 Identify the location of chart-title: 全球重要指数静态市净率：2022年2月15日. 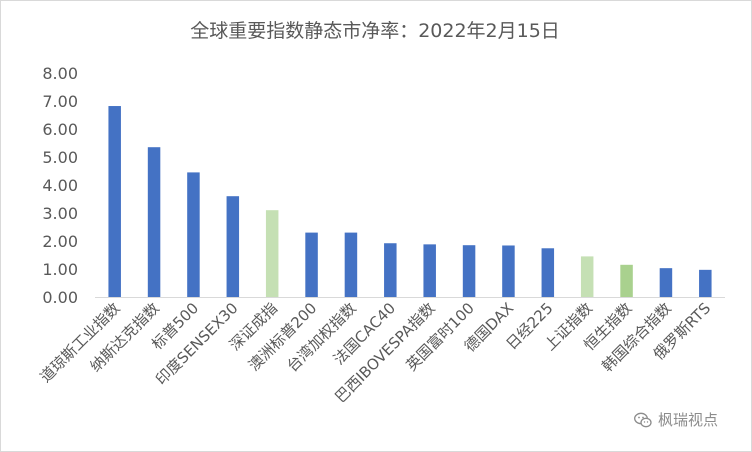
(375, 31).